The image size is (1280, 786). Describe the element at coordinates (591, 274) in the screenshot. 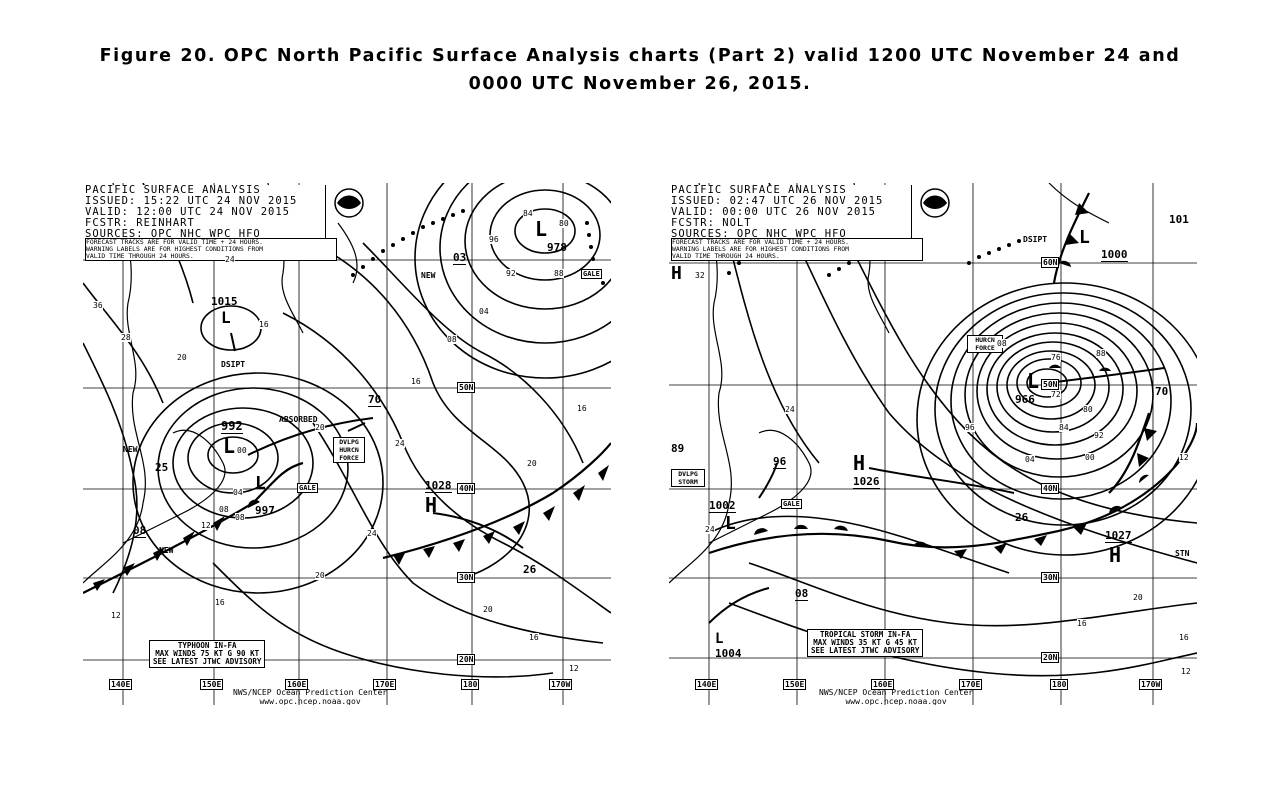

I see `warning-gale: GALE` at that location.